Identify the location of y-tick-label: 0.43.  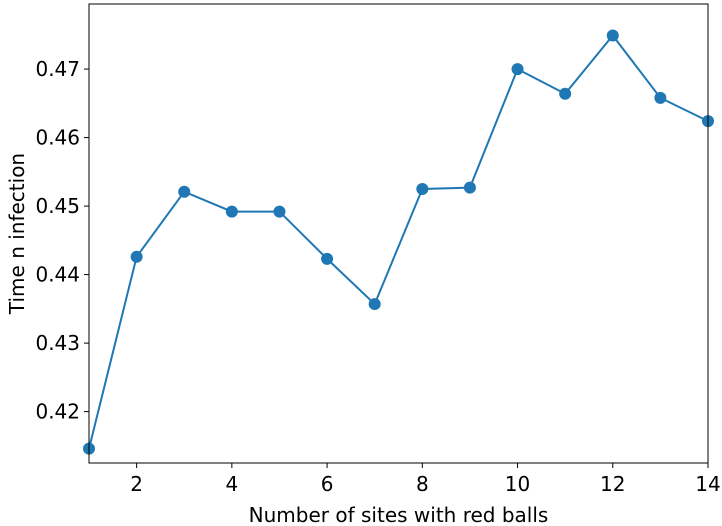
(57, 343).